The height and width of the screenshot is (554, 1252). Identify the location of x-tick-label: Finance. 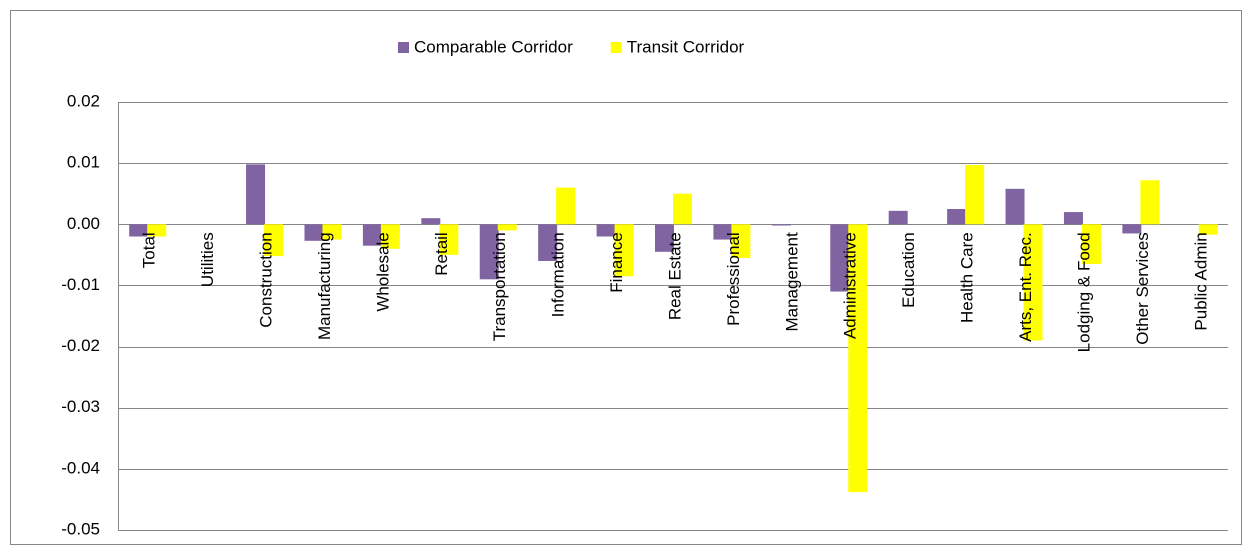
(616, 262).